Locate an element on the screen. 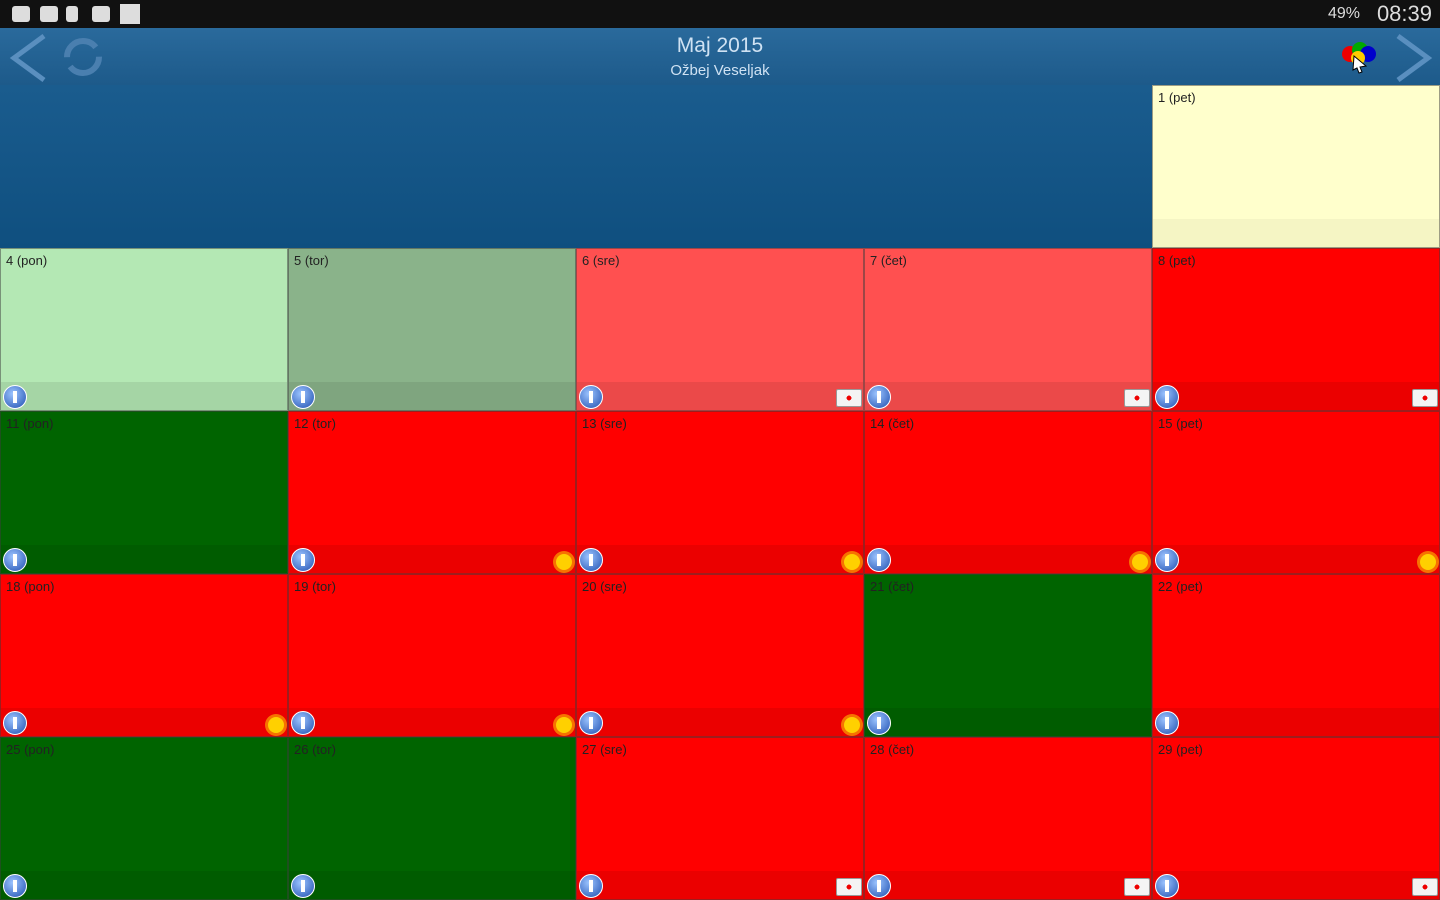  day-cell: 28 (čet) is located at coordinates (1008, 818).